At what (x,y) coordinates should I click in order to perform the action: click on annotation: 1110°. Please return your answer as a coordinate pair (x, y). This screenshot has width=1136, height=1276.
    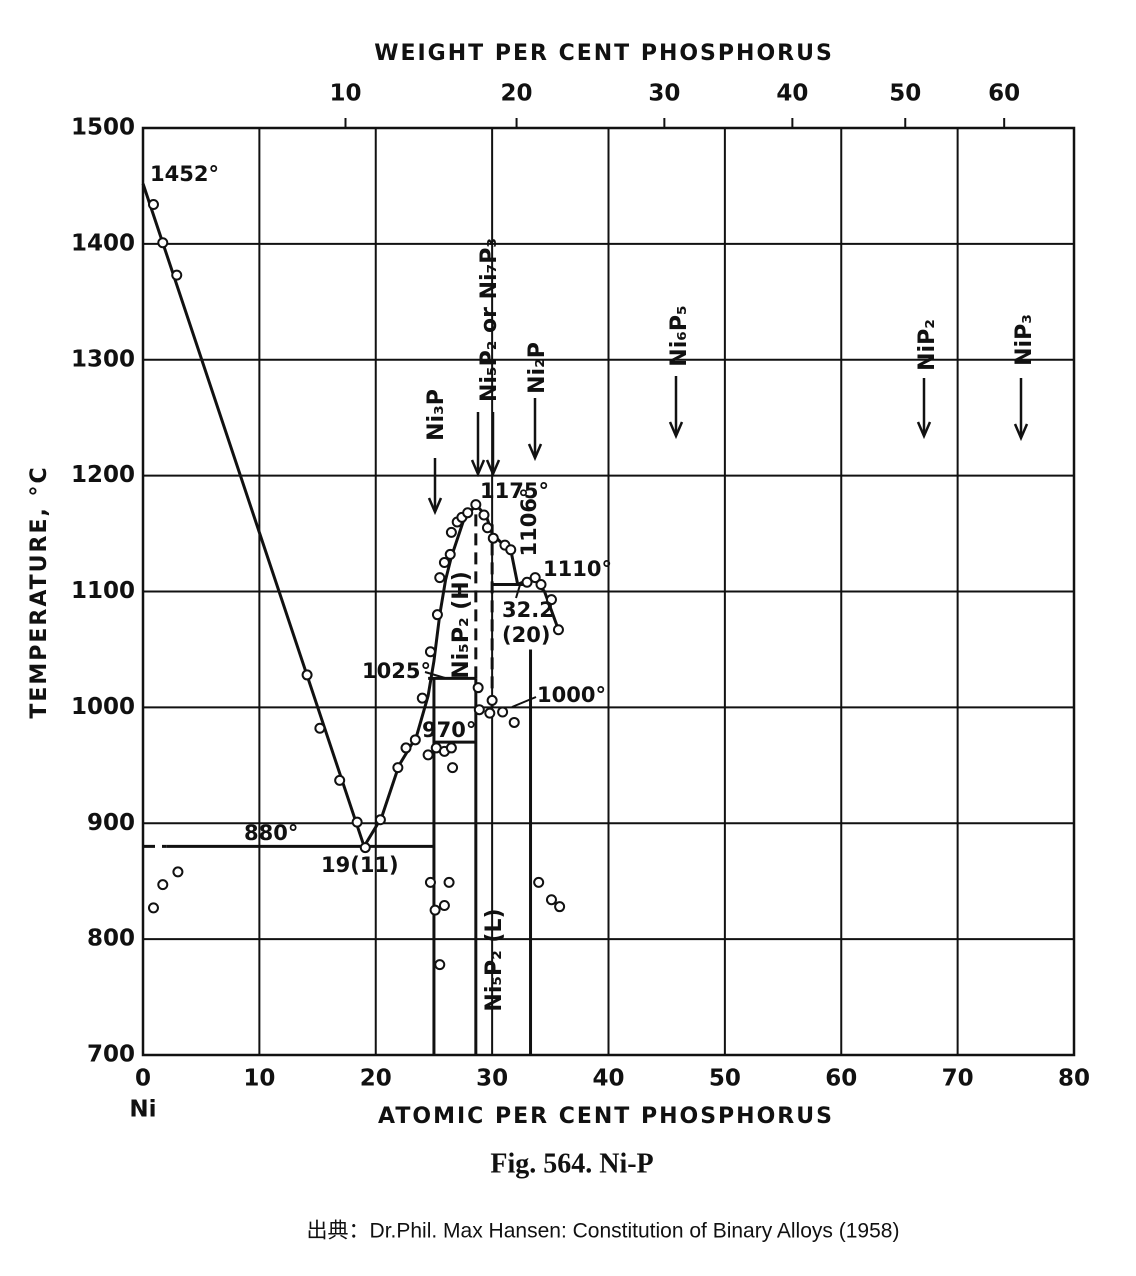
    Looking at the image, I should click on (577, 569).